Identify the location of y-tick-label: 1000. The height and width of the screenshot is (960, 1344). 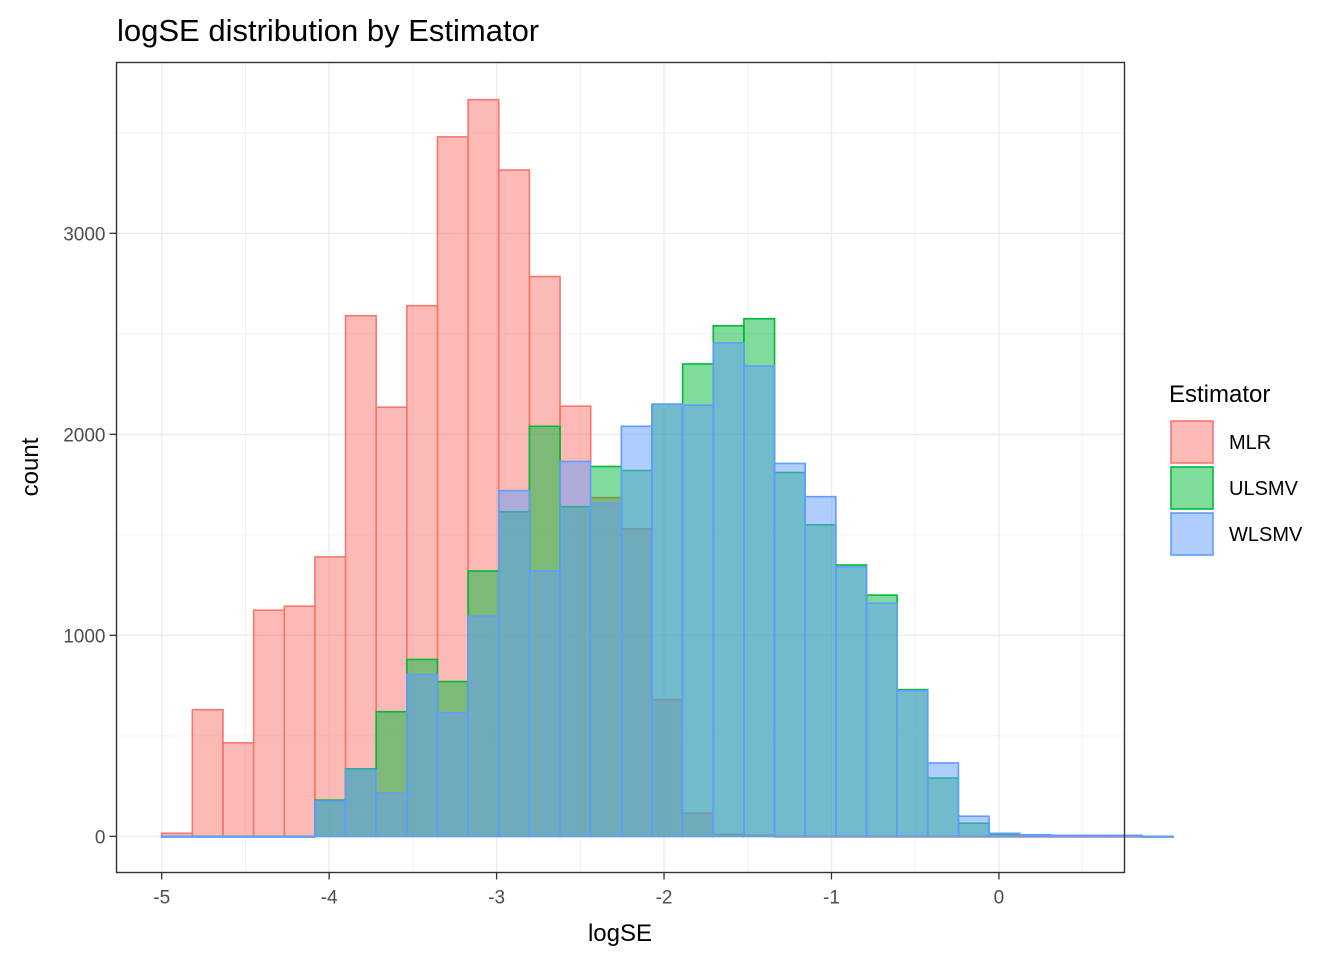
(84, 636).